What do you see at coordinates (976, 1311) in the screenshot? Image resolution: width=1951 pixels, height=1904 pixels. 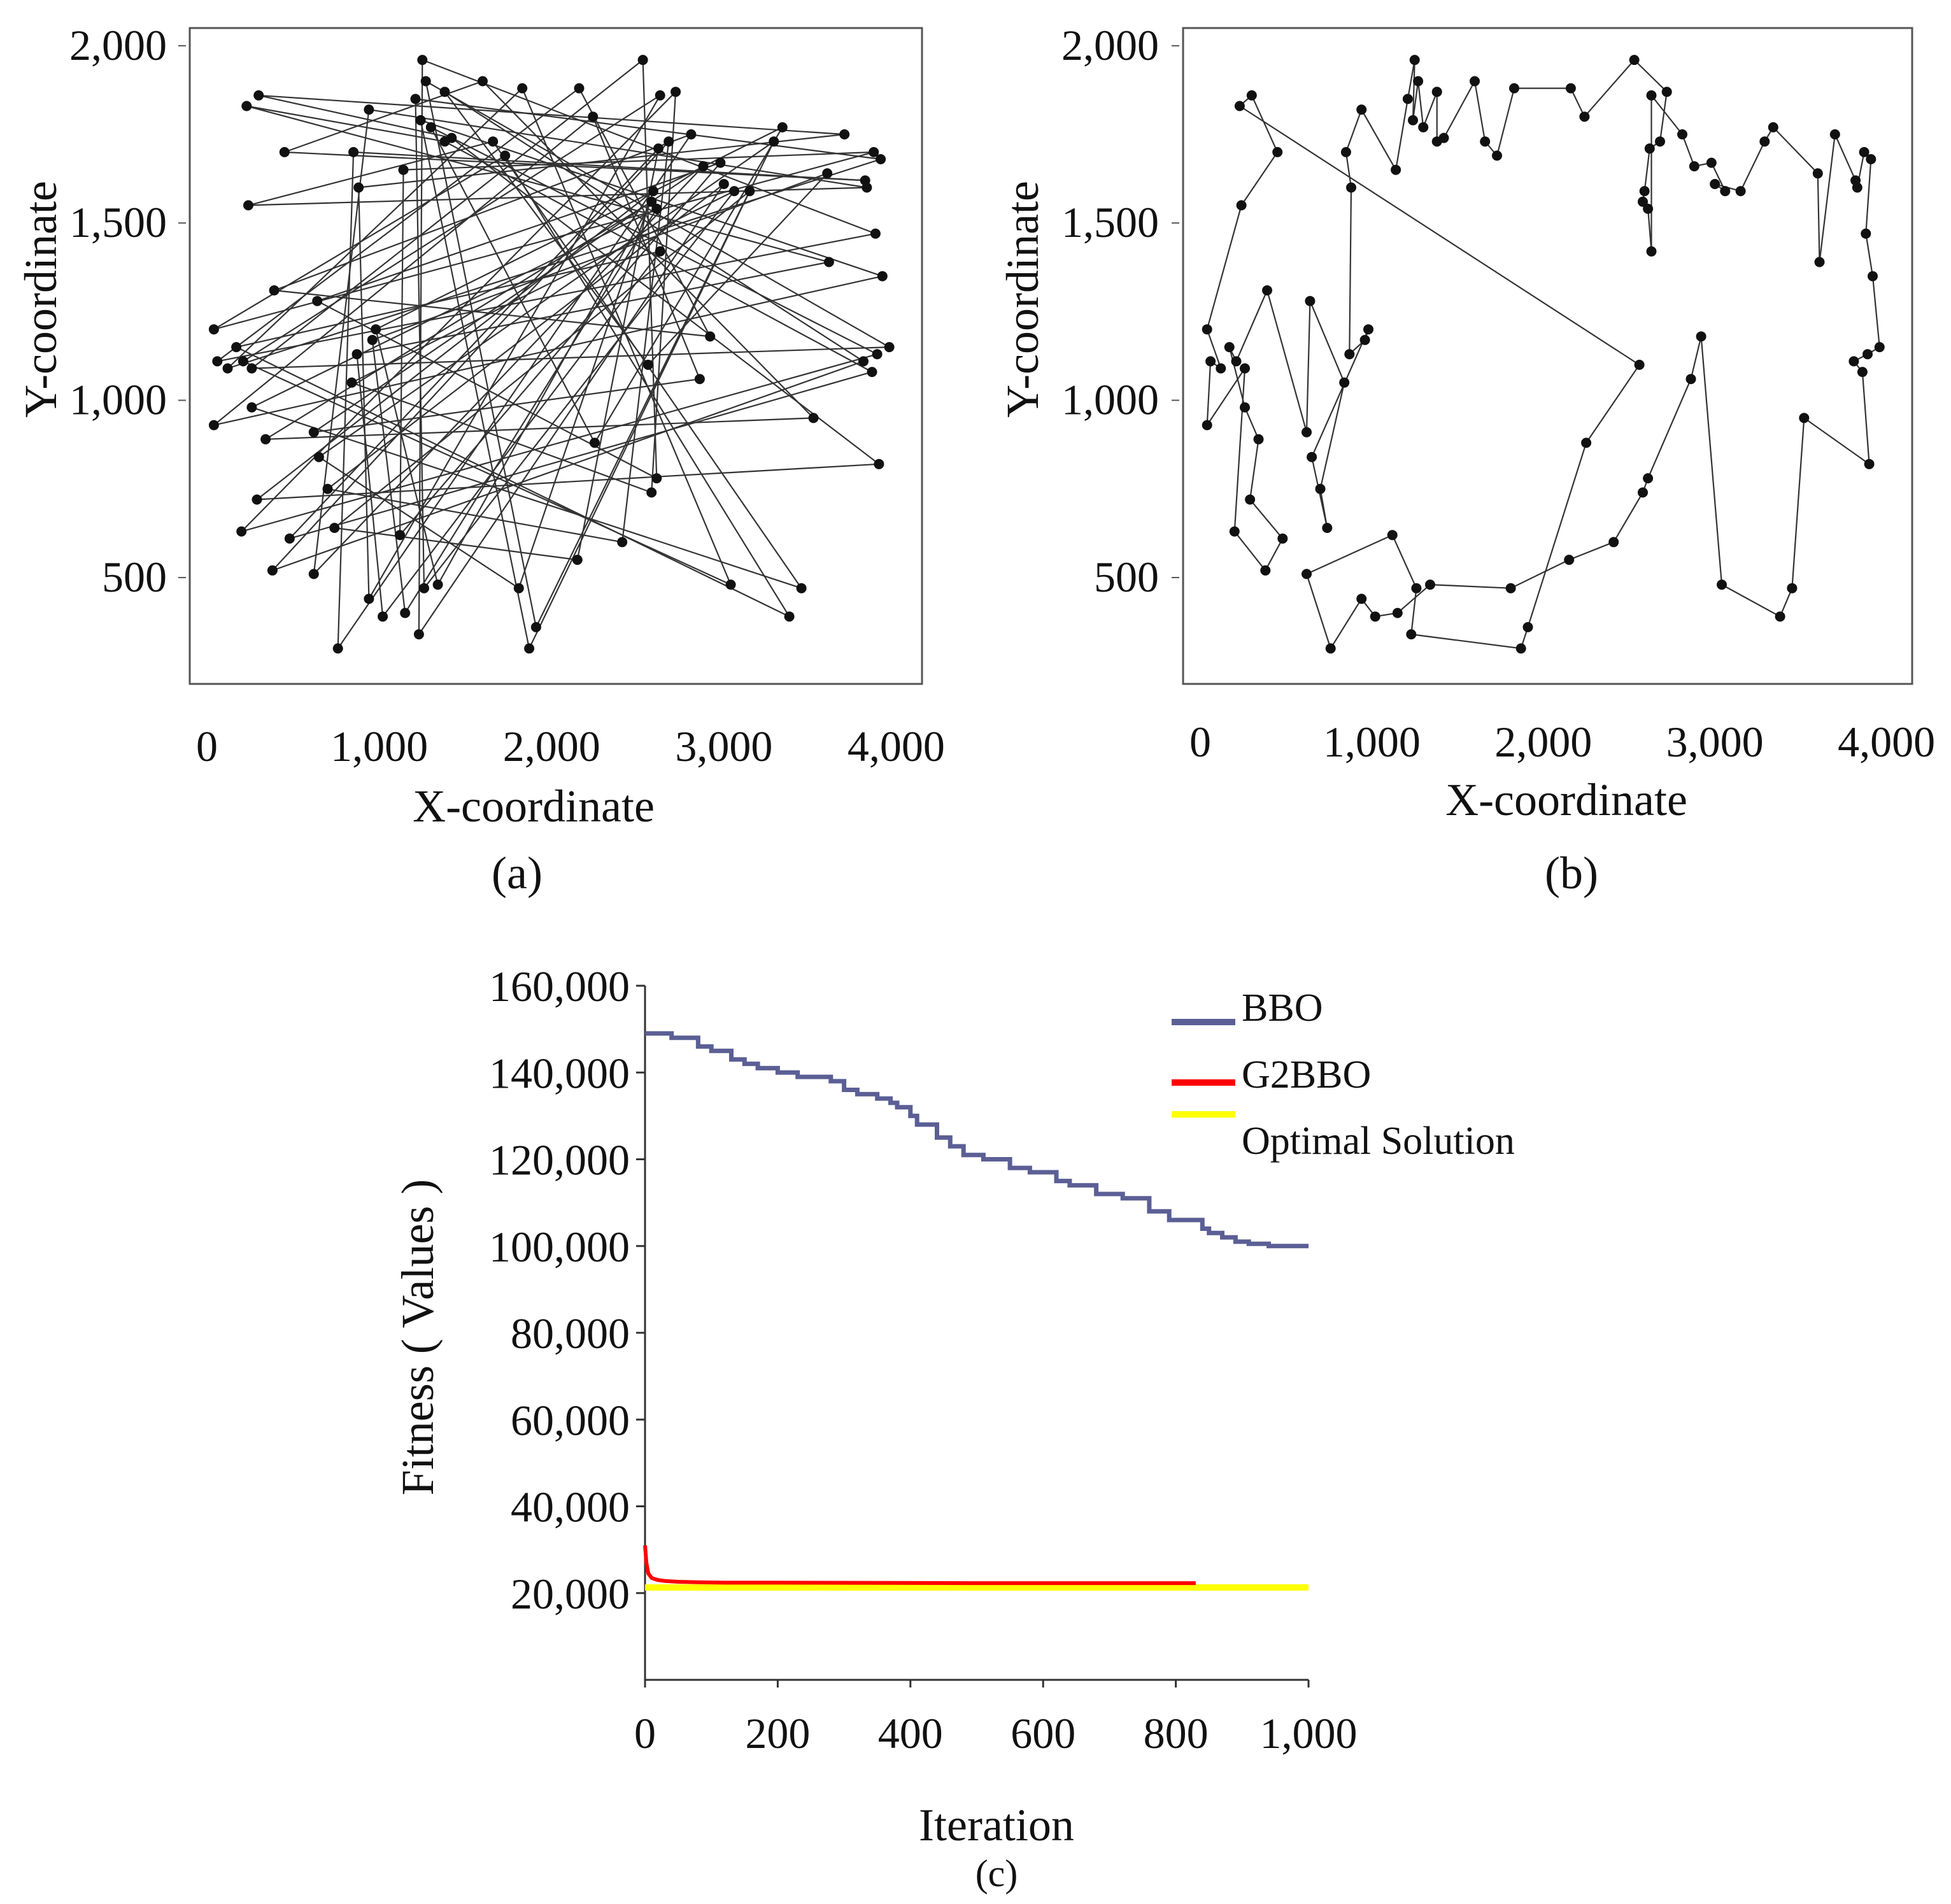 I see `panel-c-series` at bounding box center [976, 1311].